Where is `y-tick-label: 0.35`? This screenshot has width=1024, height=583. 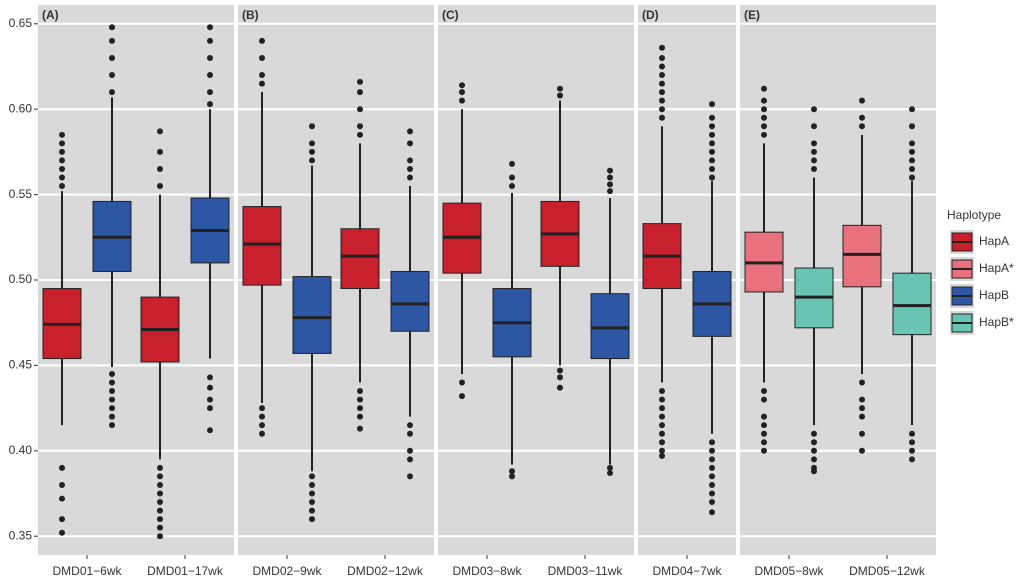 y-tick-label: 0.35 is located at coordinates (21, 535).